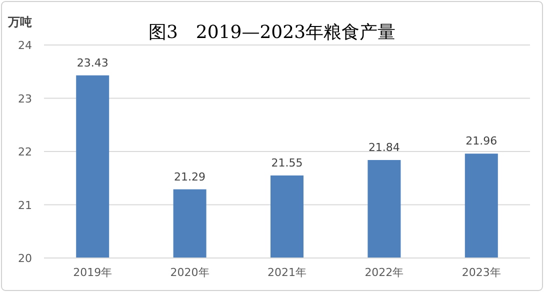  I want to click on data-label: 21.84, so click(384, 147).